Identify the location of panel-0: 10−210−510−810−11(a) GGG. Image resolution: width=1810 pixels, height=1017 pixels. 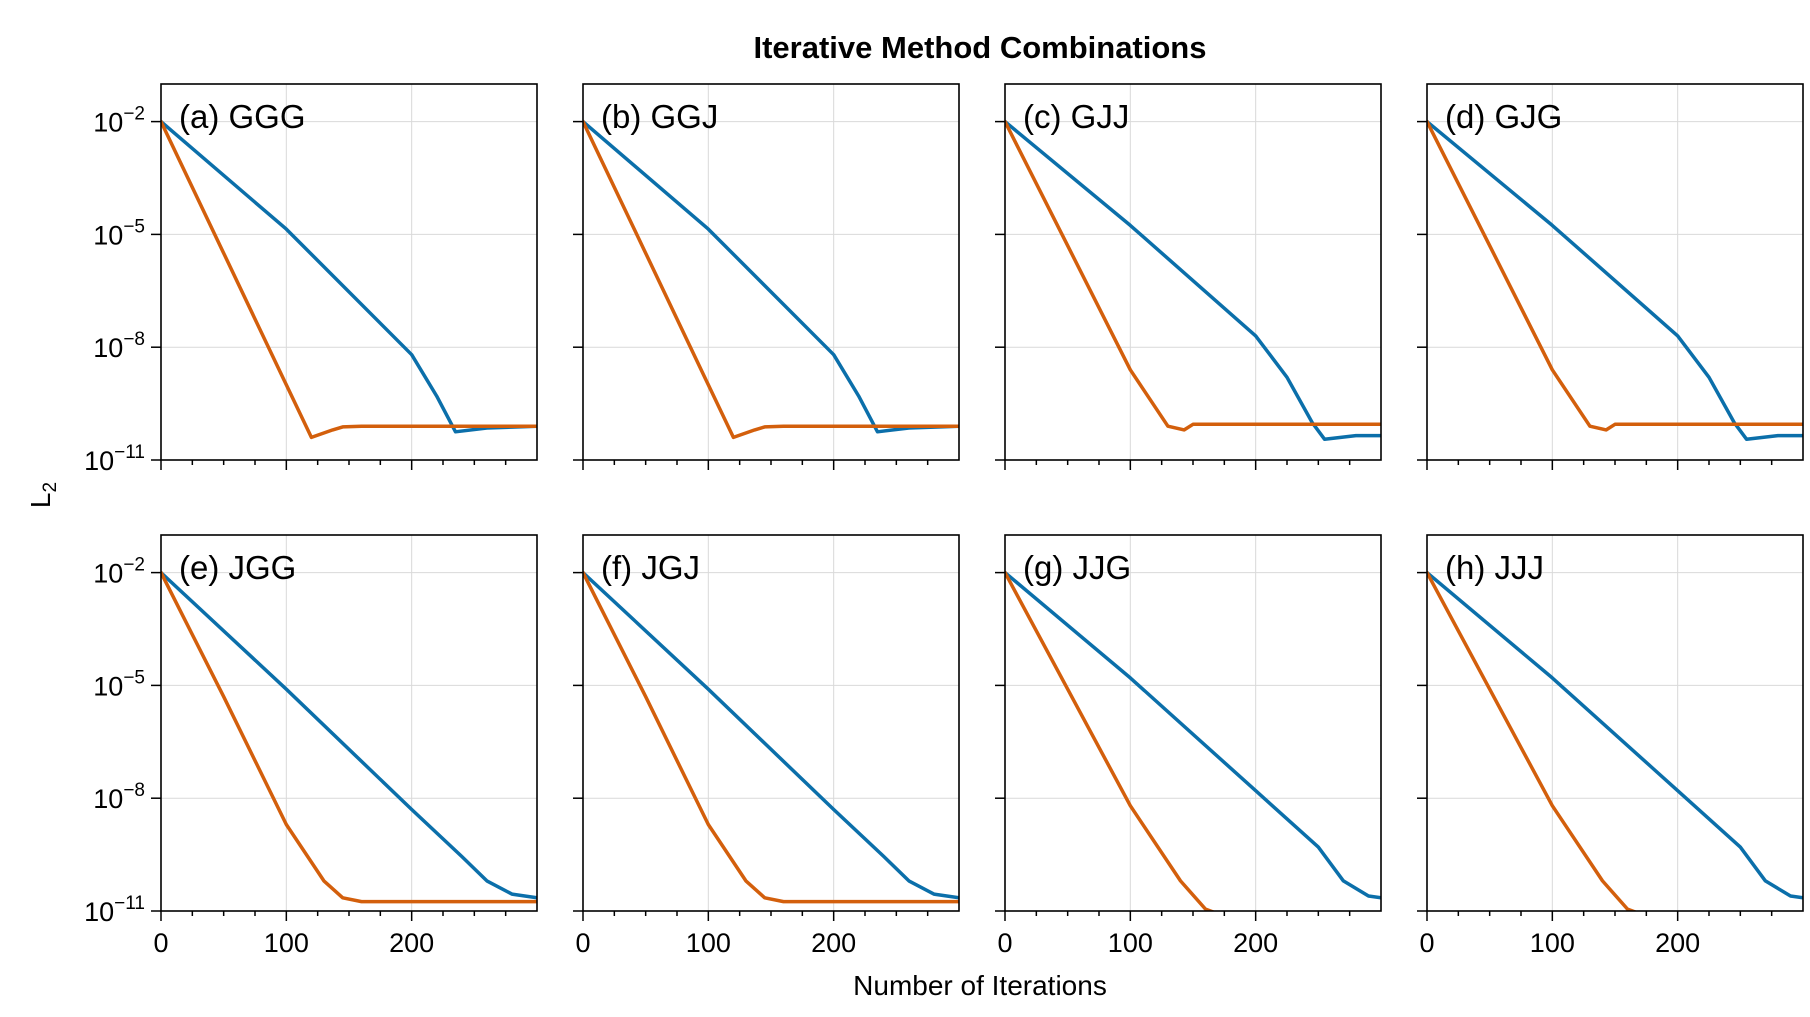
(311, 279).